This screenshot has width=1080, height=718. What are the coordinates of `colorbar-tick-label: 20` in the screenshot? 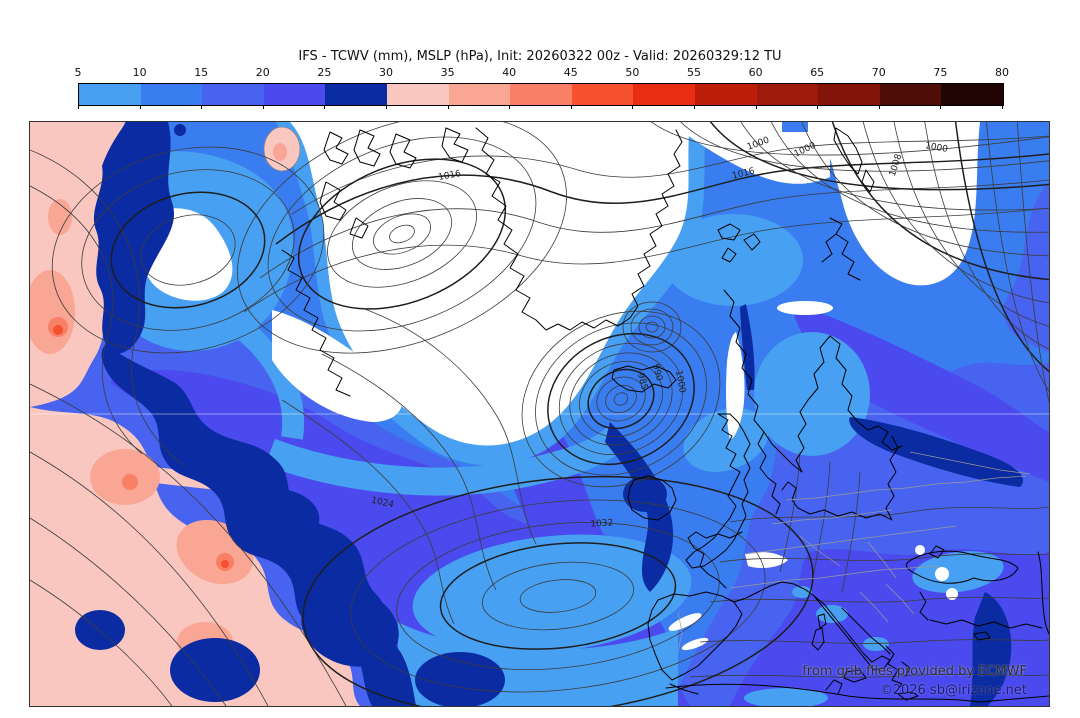 It's located at (262, 72).